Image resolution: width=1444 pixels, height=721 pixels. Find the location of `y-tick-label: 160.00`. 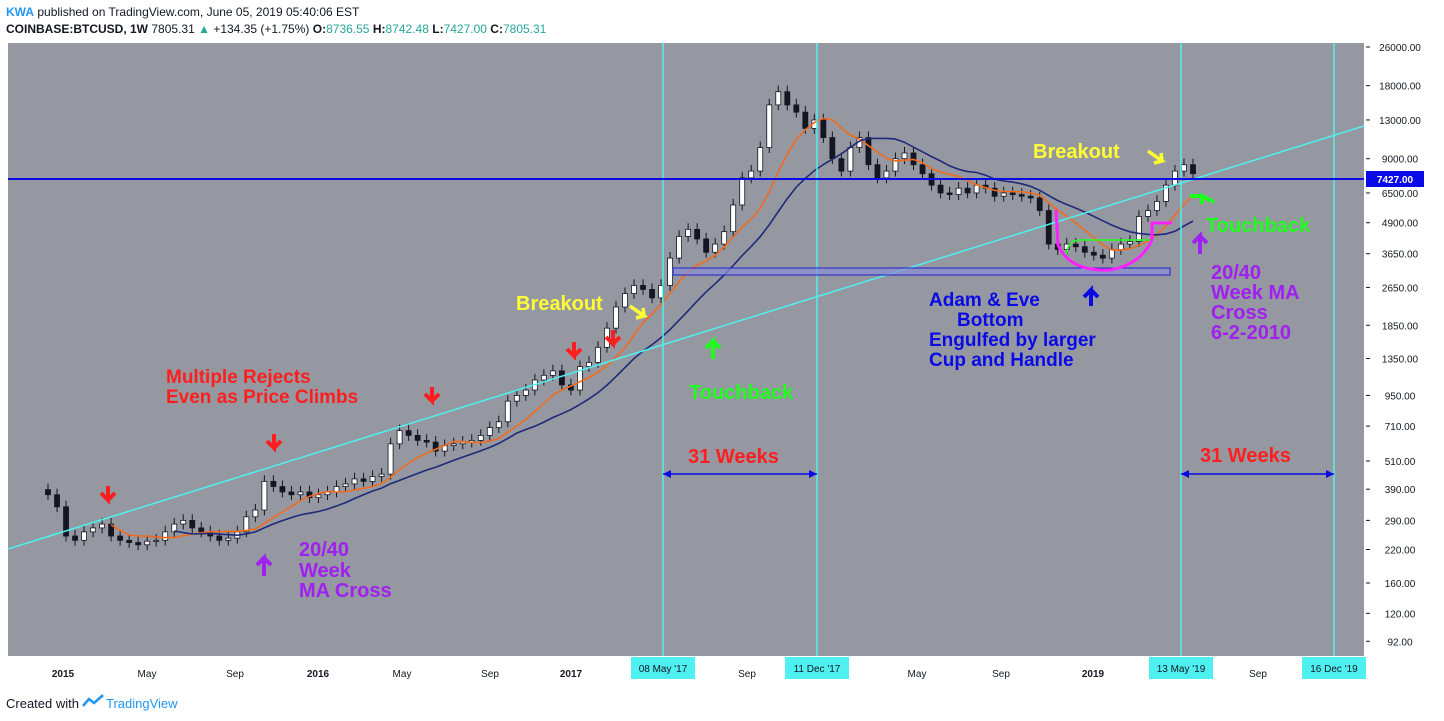

y-tick-label: 160.00 is located at coordinates (1400, 584).